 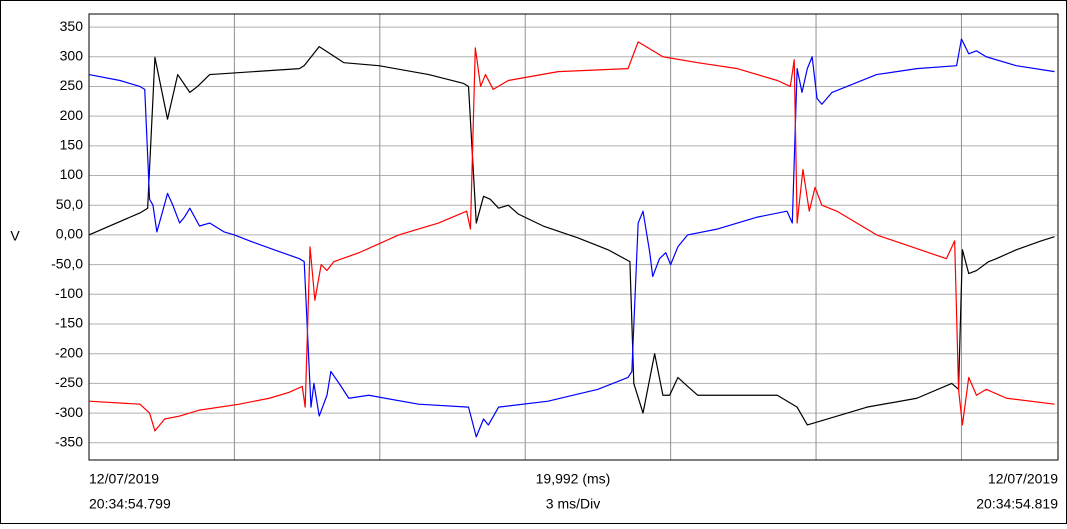 I want to click on y-tick-label: -150, so click(x=69, y=323).